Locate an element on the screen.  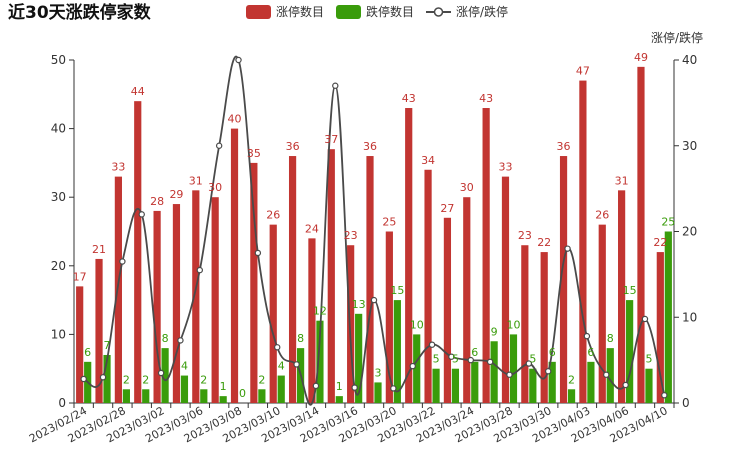
limit-down-value-label: 0 is located at coordinates (242, 393).